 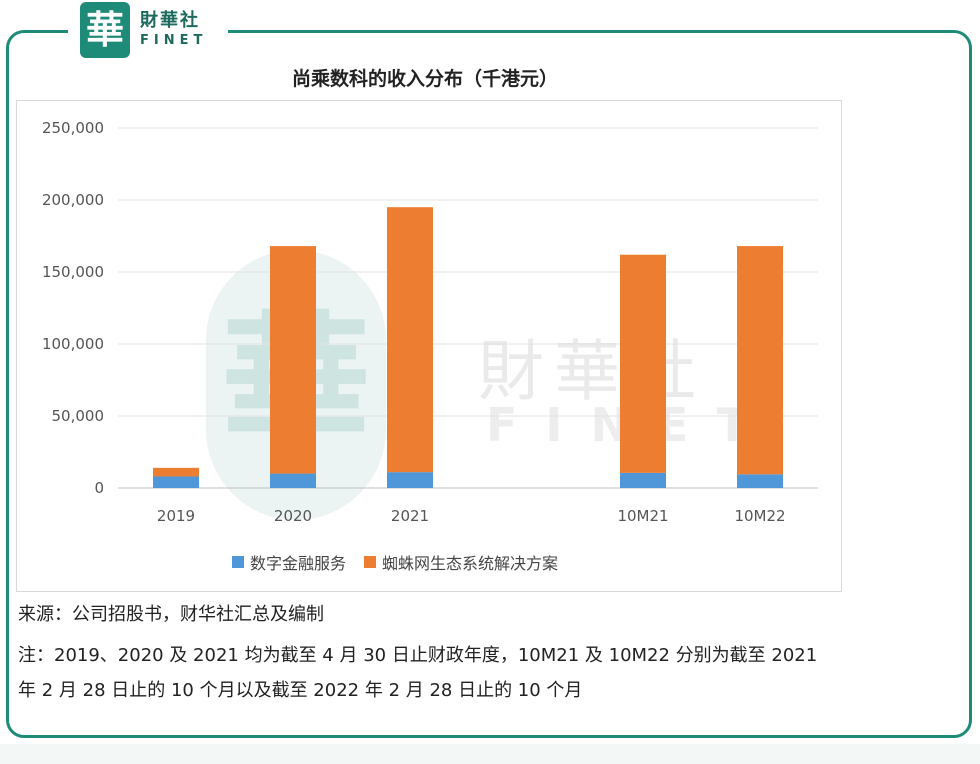 What do you see at coordinates (370, 562) in the screenshot?
I see `legend-swatch-spider-web` at bounding box center [370, 562].